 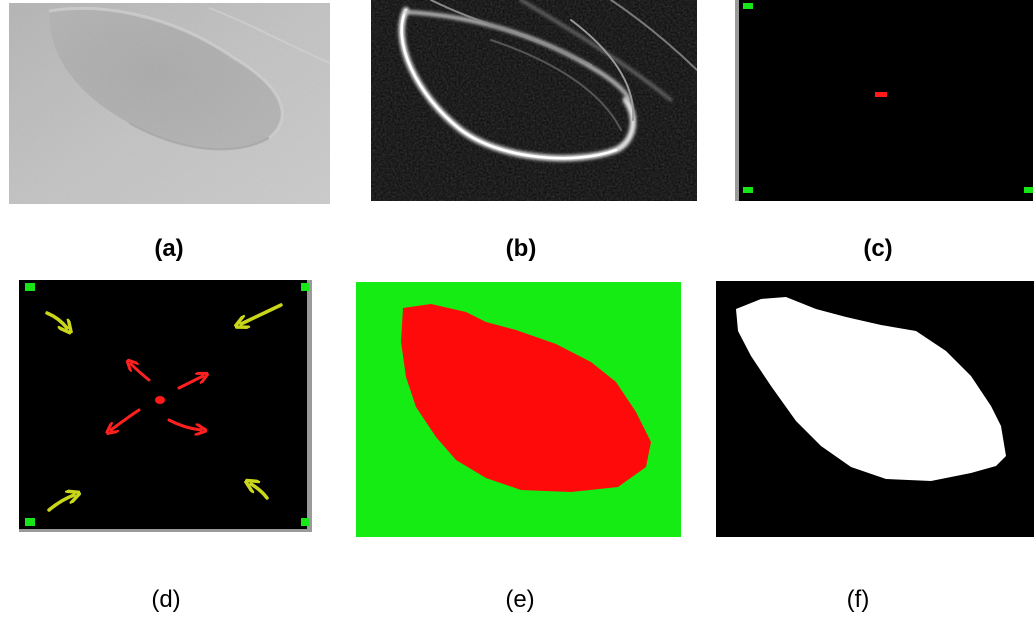 I want to click on arrow-bottom-right, so click(x=260, y=492).